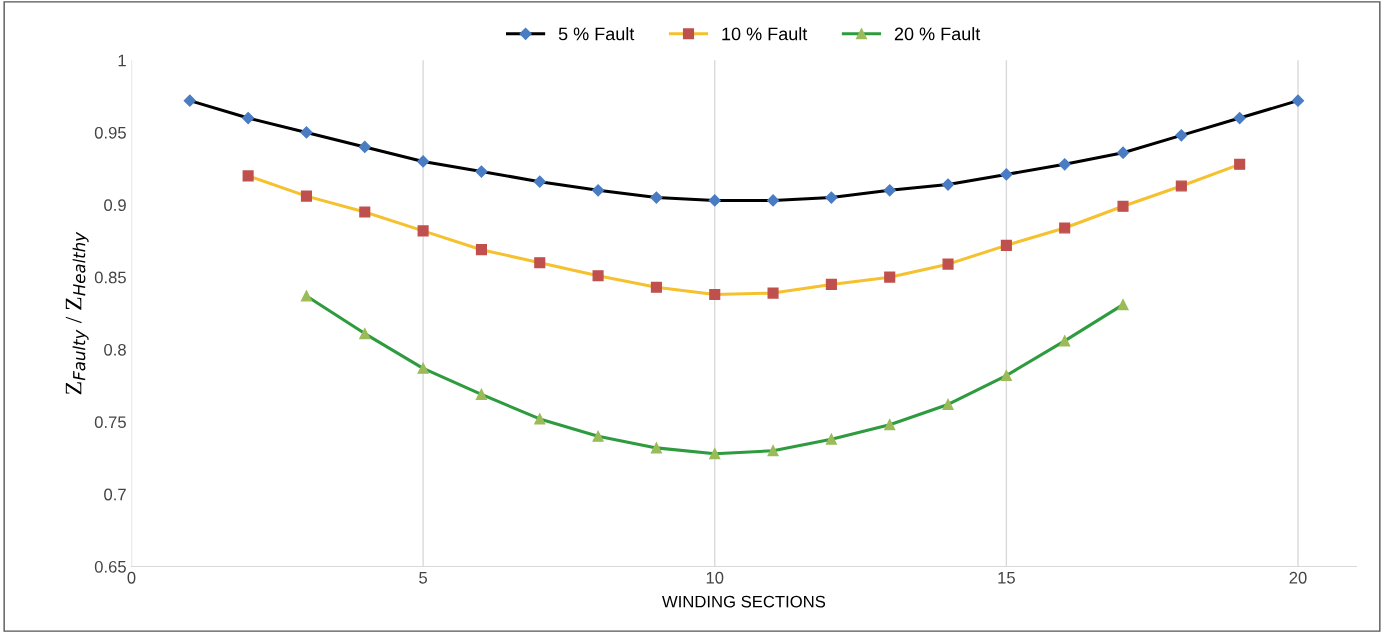 Image resolution: width=1384 pixels, height=633 pixels. I want to click on y-tick-label: 0.85, so click(110, 277).